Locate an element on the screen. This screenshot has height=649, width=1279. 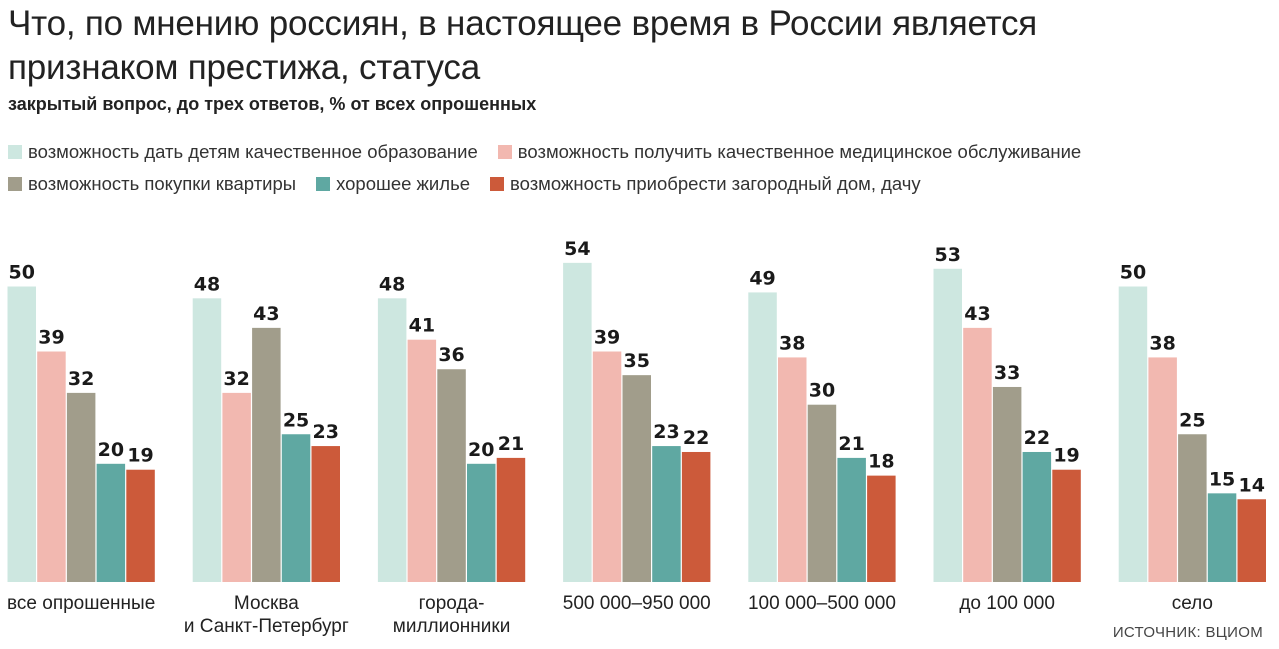
data-label: 33 is located at coordinates (1007, 373).